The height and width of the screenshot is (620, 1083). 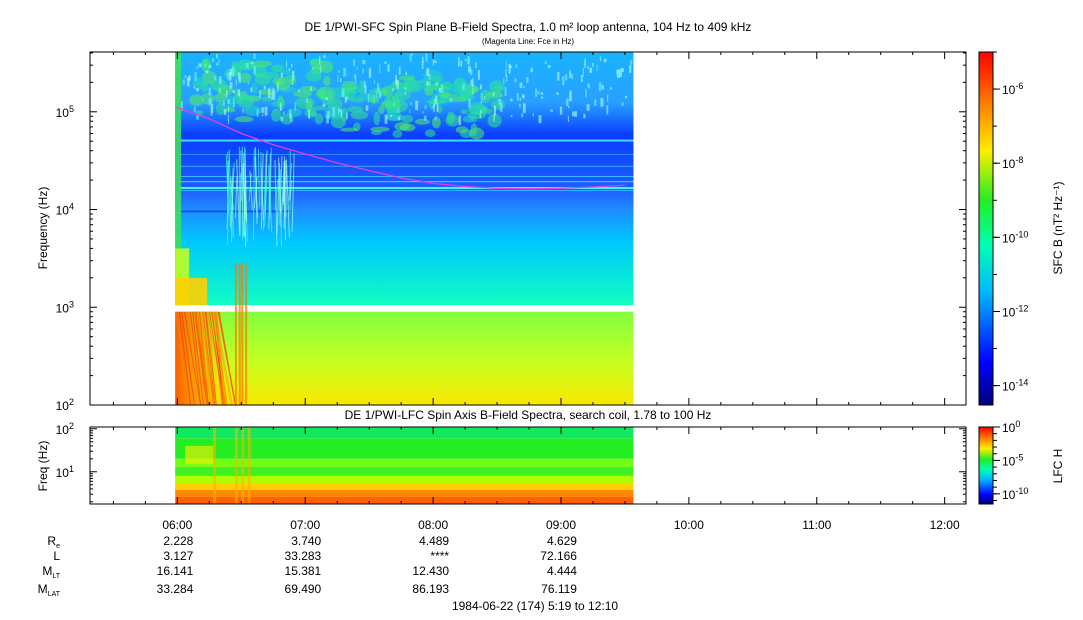 I want to click on ephemeris-value: 3.740, so click(x=306, y=541).